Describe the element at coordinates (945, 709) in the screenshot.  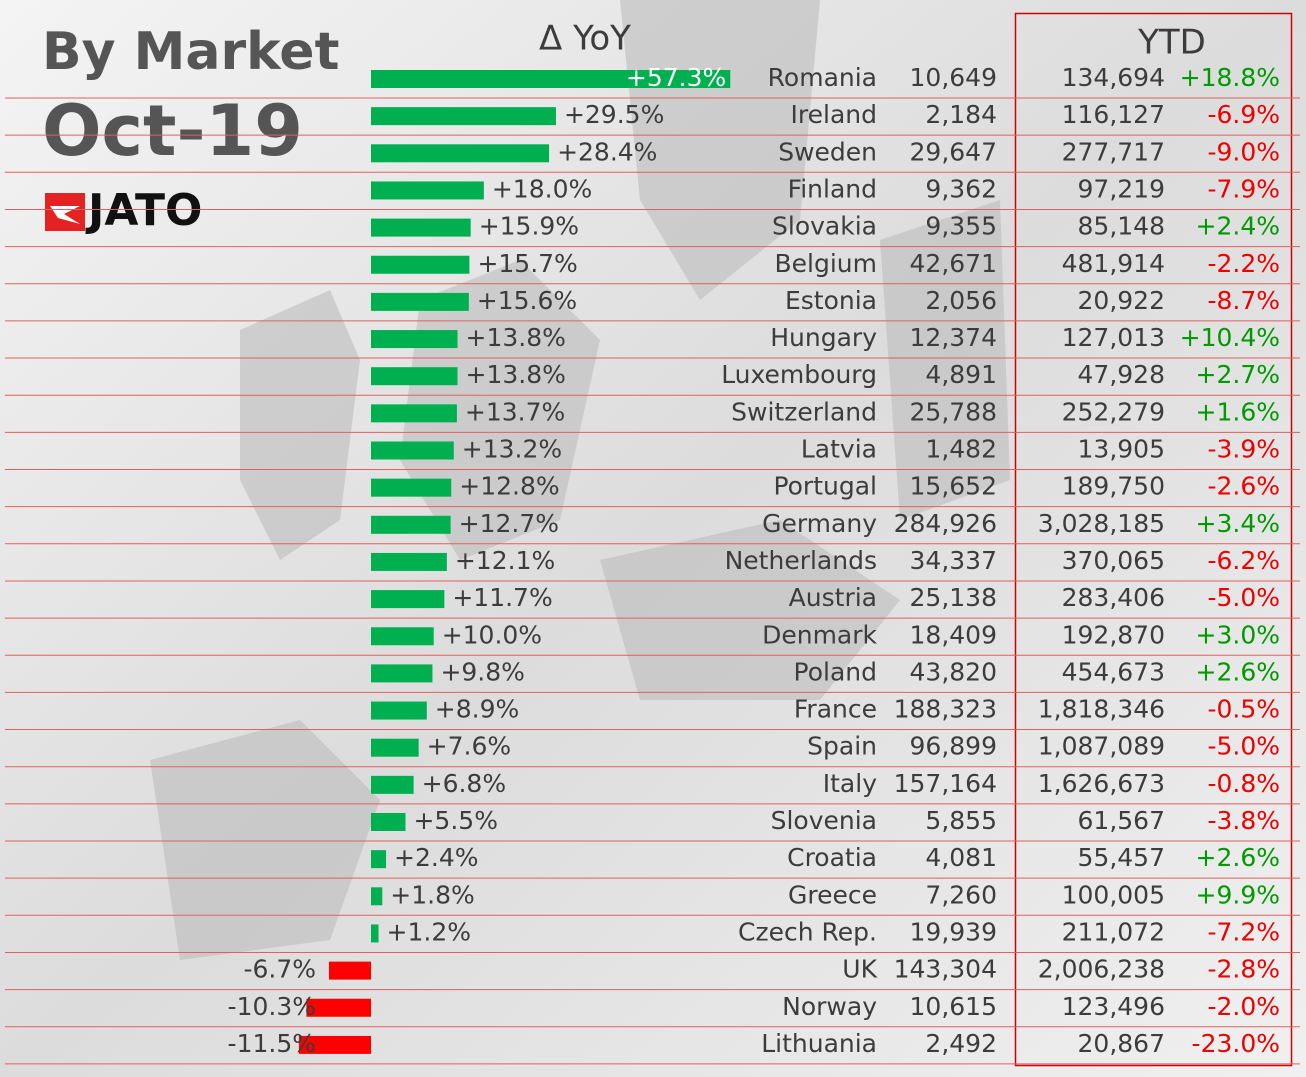
I see `month-volume: 188,323` at that location.